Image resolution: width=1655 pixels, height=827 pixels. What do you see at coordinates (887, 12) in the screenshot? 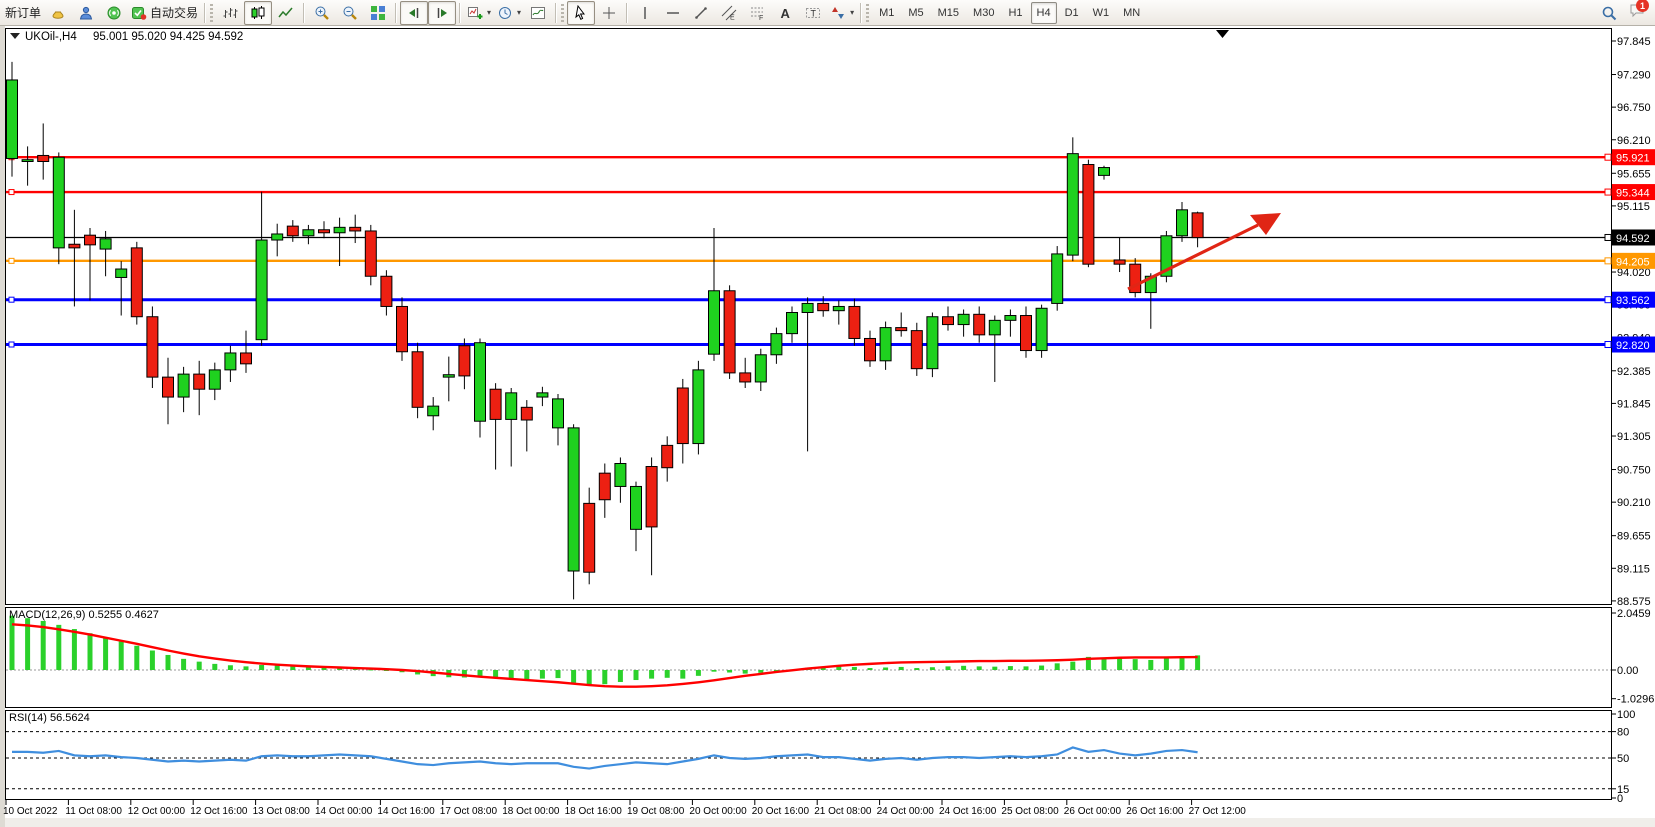
I see `timeframe-button-m1: M1` at bounding box center [887, 12].